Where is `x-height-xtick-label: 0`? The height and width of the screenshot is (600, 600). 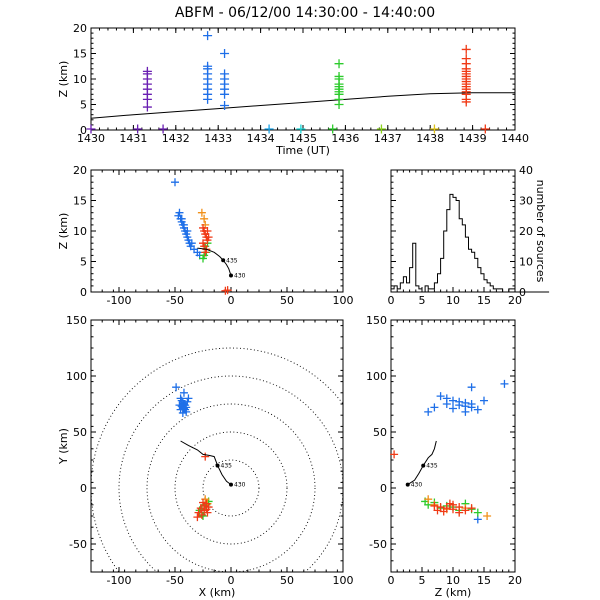 x-height-xtick-label: 0 is located at coordinates (231, 300).